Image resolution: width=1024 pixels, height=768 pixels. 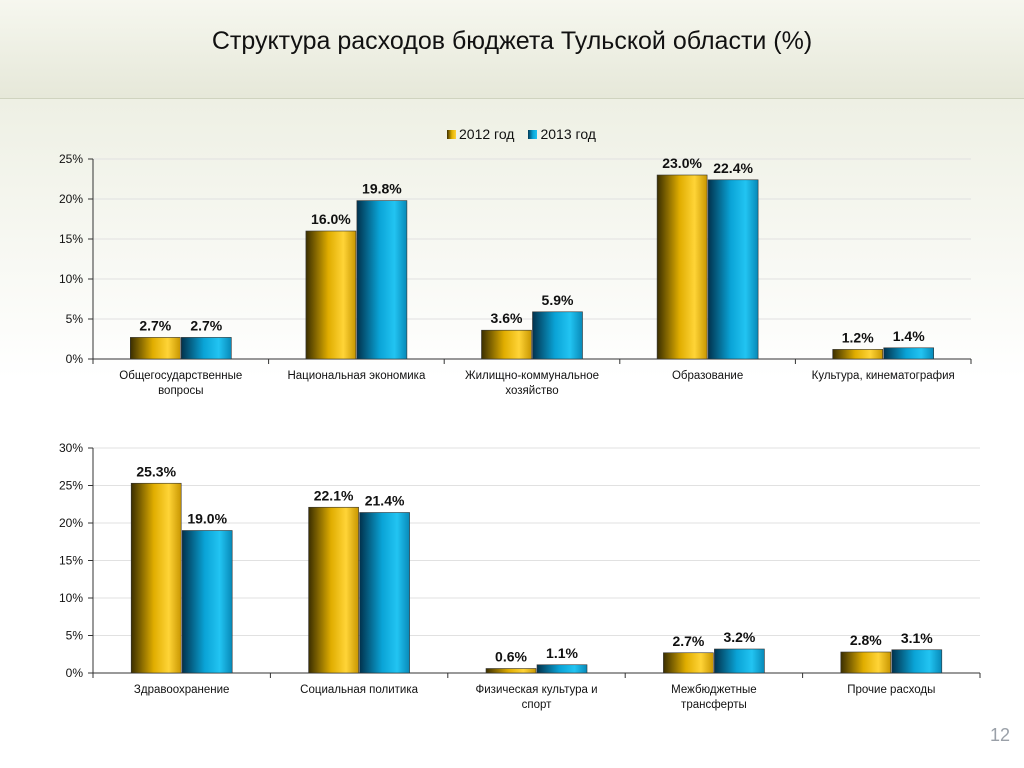 I want to click on data-label-2013: 1.1%, so click(x=562, y=653).